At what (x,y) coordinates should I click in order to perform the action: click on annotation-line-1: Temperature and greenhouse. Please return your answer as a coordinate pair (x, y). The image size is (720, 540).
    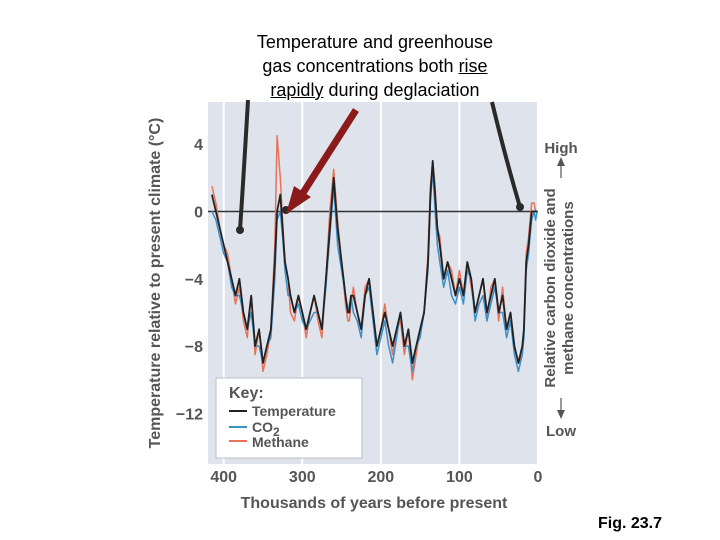
    Looking at the image, I should click on (375, 42).